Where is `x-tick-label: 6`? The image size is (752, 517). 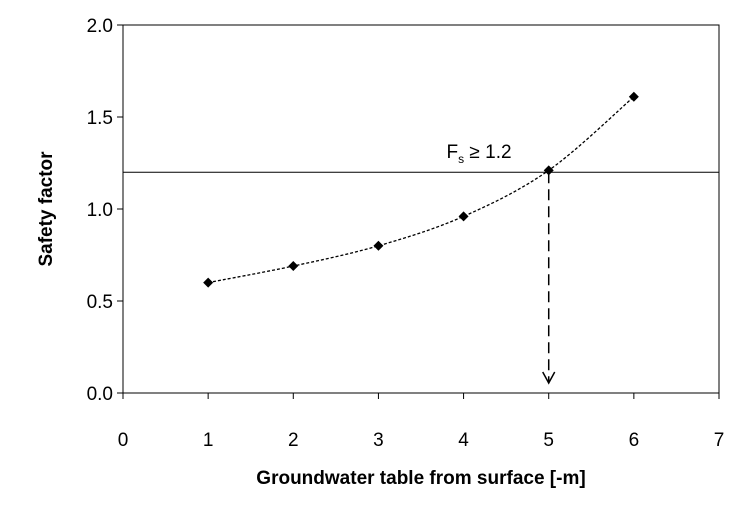 x-tick-label: 6 is located at coordinates (634, 440).